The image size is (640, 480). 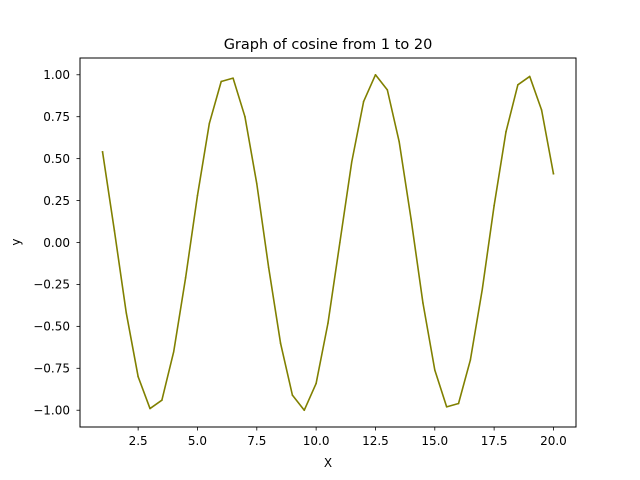 What do you see at coordinates (434, 441) in the screenshot?
I see `x-tick-label: 15.0` at bounding box center [434, 441].